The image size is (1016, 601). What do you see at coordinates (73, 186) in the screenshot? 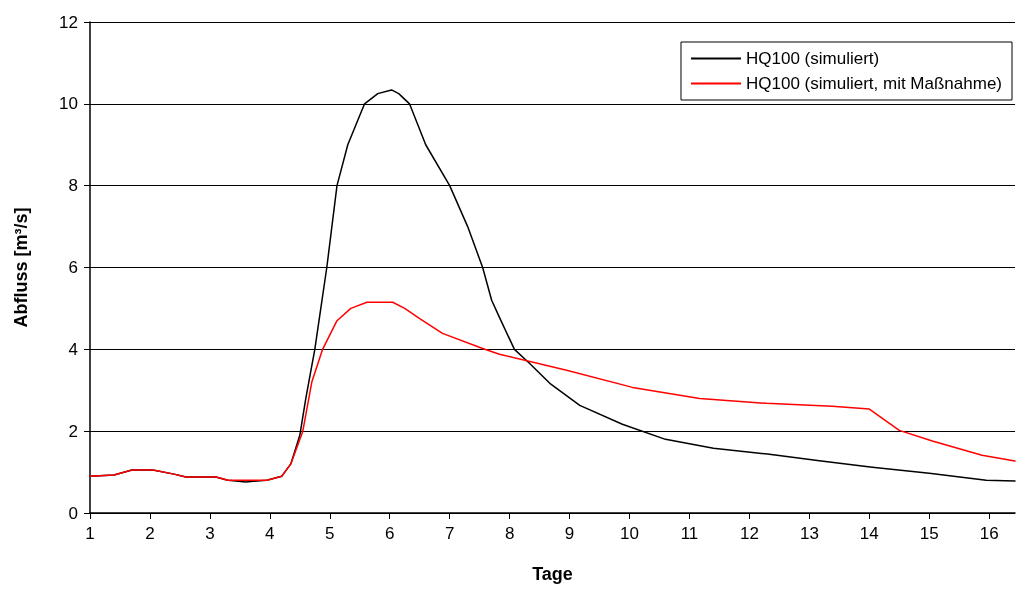
I see `y-tick-label: 8` at bounding box center [73, 186].